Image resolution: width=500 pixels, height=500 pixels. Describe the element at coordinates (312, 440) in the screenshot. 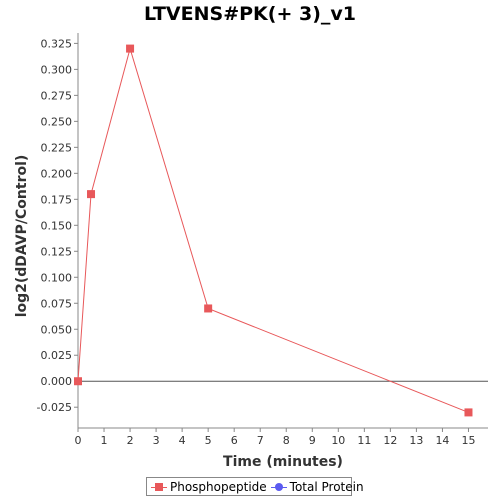

I see `x-tick-label: 9` at that location.